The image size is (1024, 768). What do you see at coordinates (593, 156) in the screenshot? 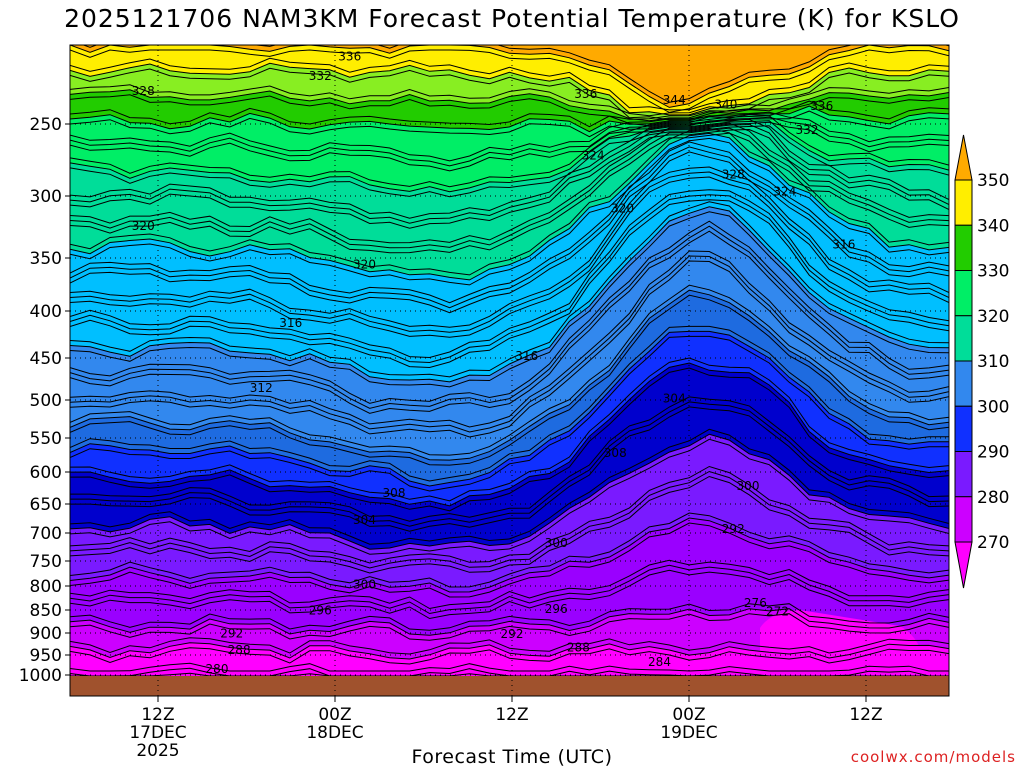
I see `contour-label: 324` at bounding box center [593, 156].